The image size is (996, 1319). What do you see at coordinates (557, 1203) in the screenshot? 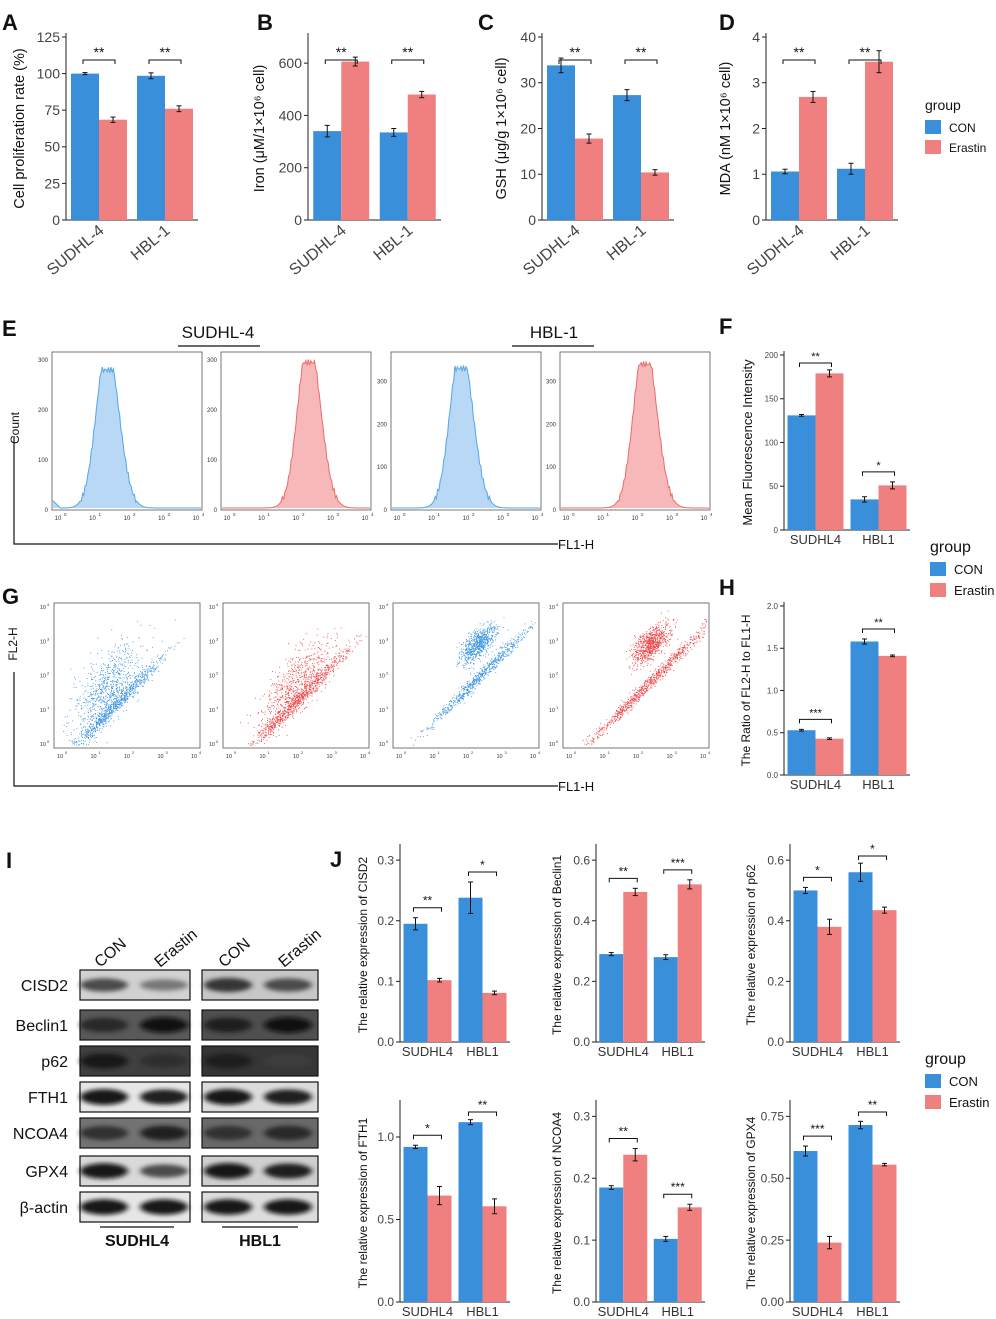
I see `y-axis-title: The relative expression of NCOA4` at bounding box center [557, 1203].